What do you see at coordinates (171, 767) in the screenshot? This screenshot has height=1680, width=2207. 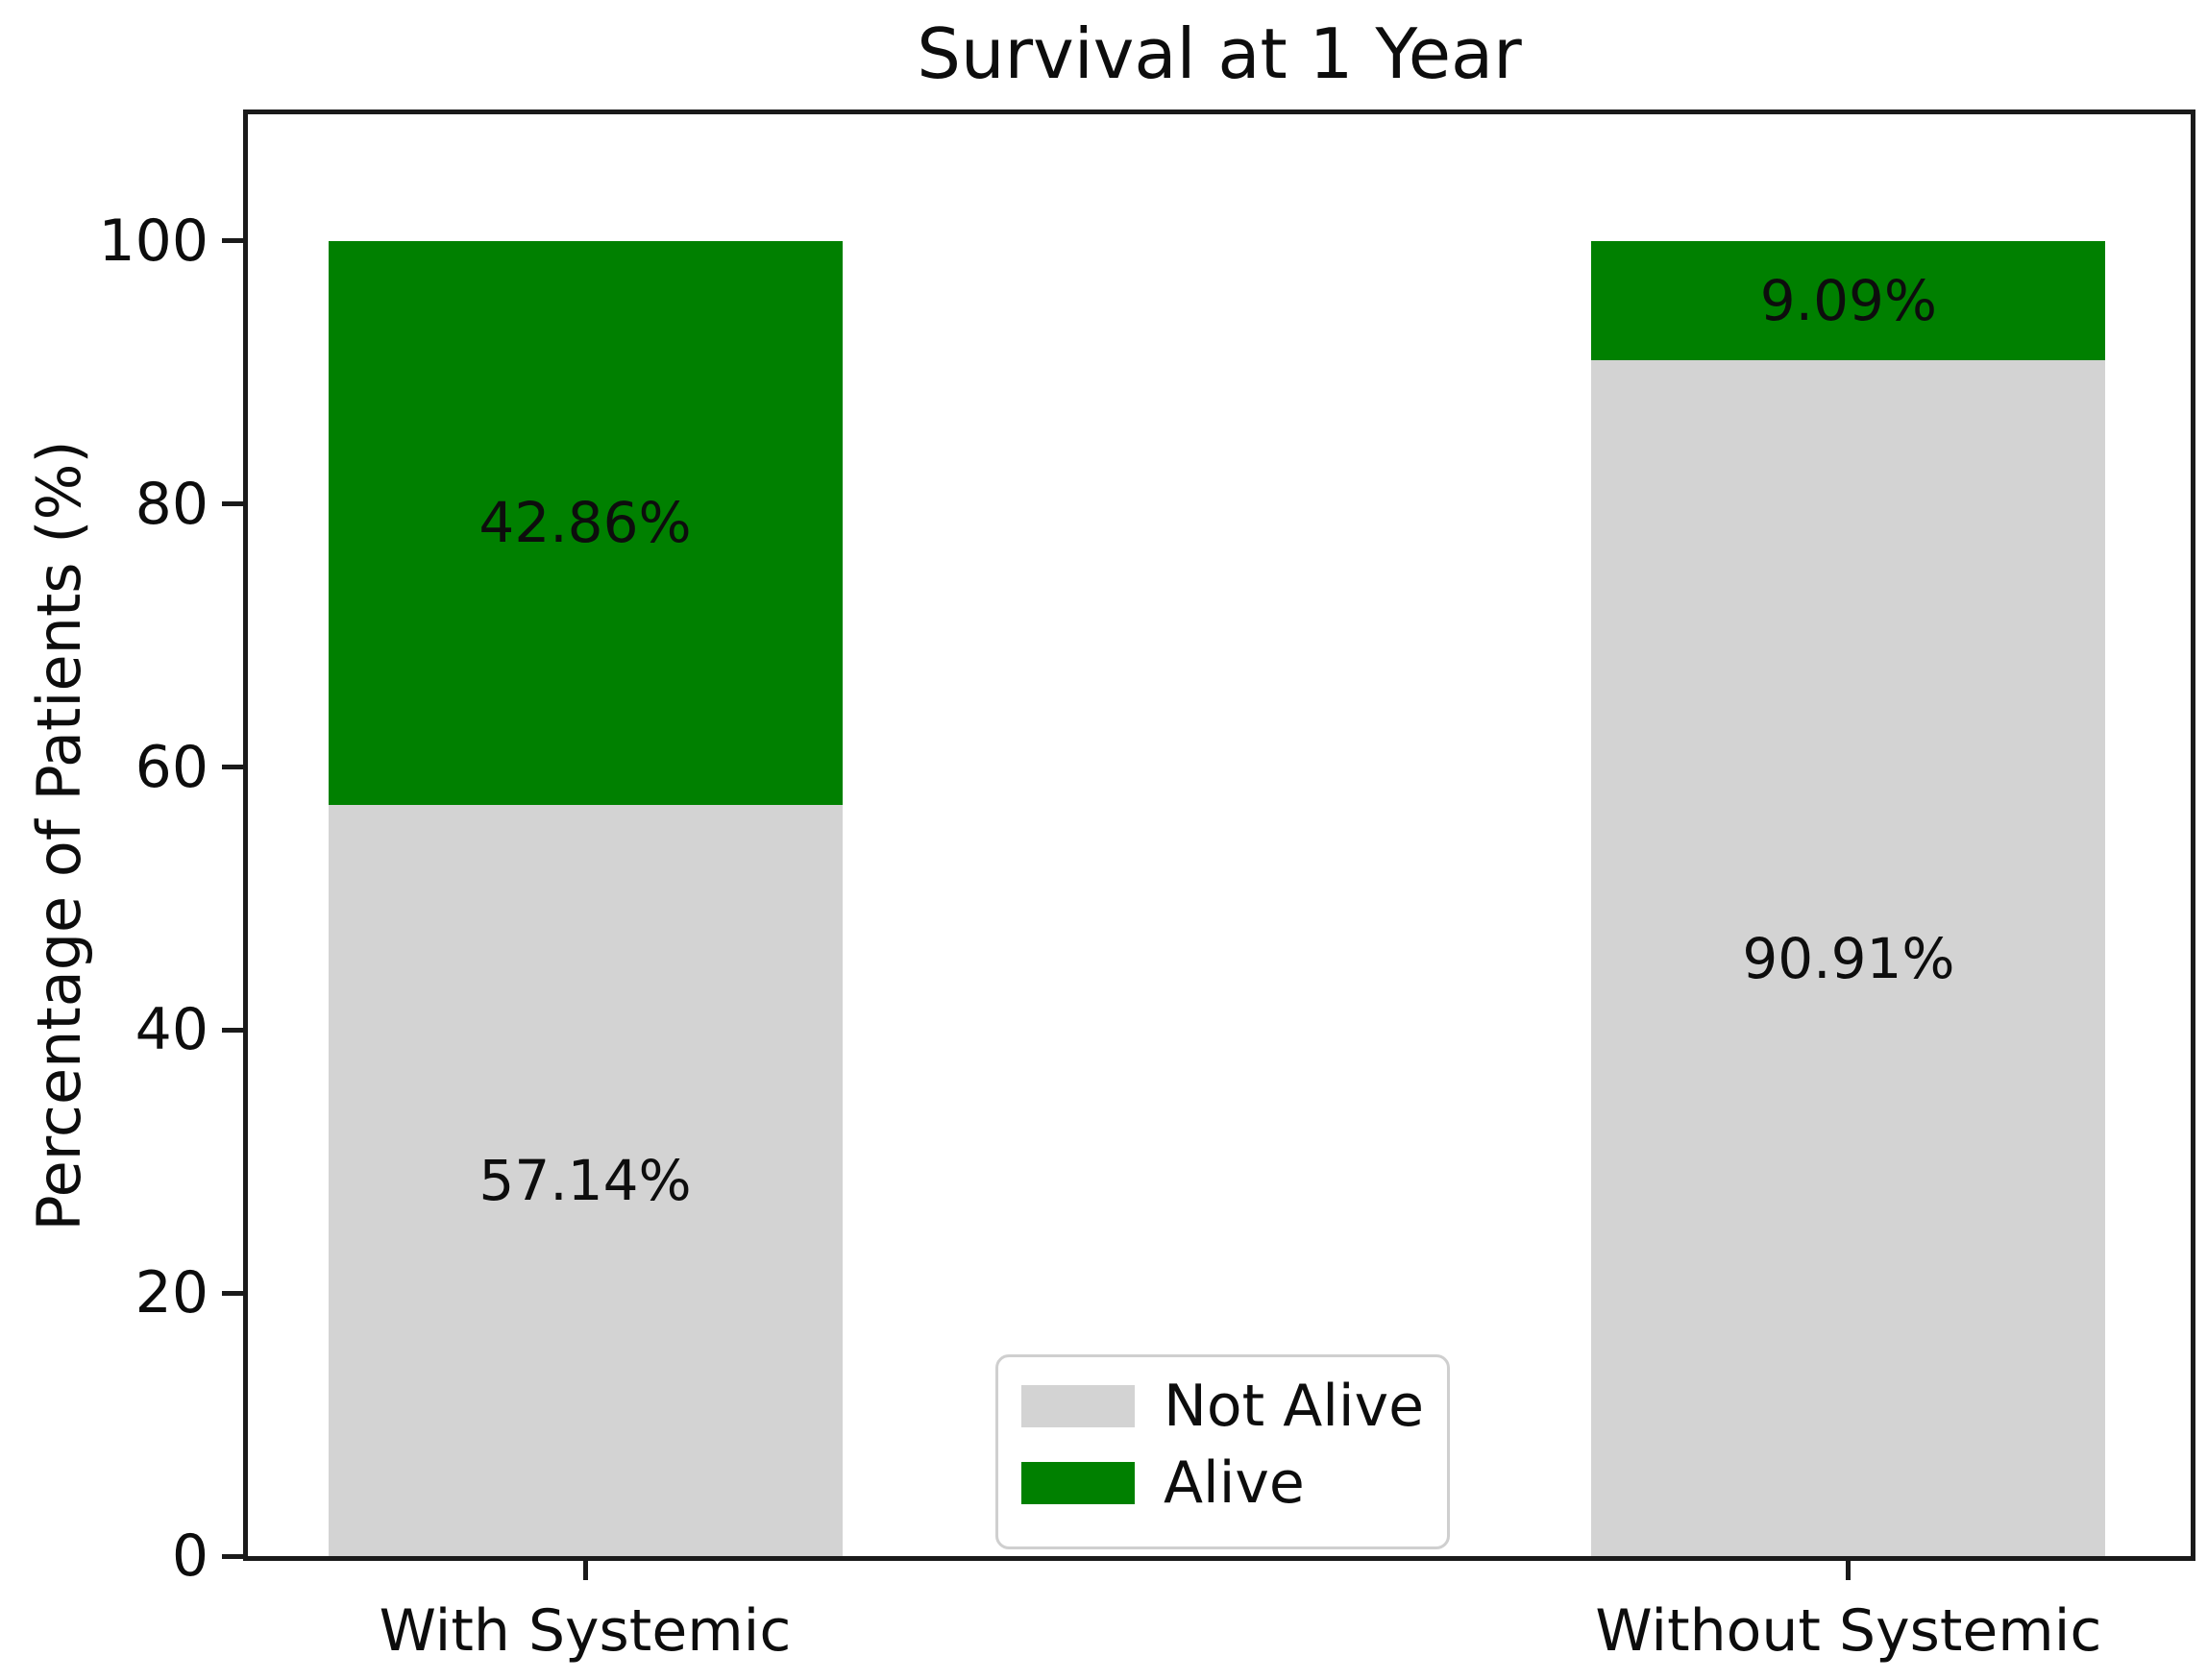 I see `y-tick-label: 60` at bounding box center [171, 767].